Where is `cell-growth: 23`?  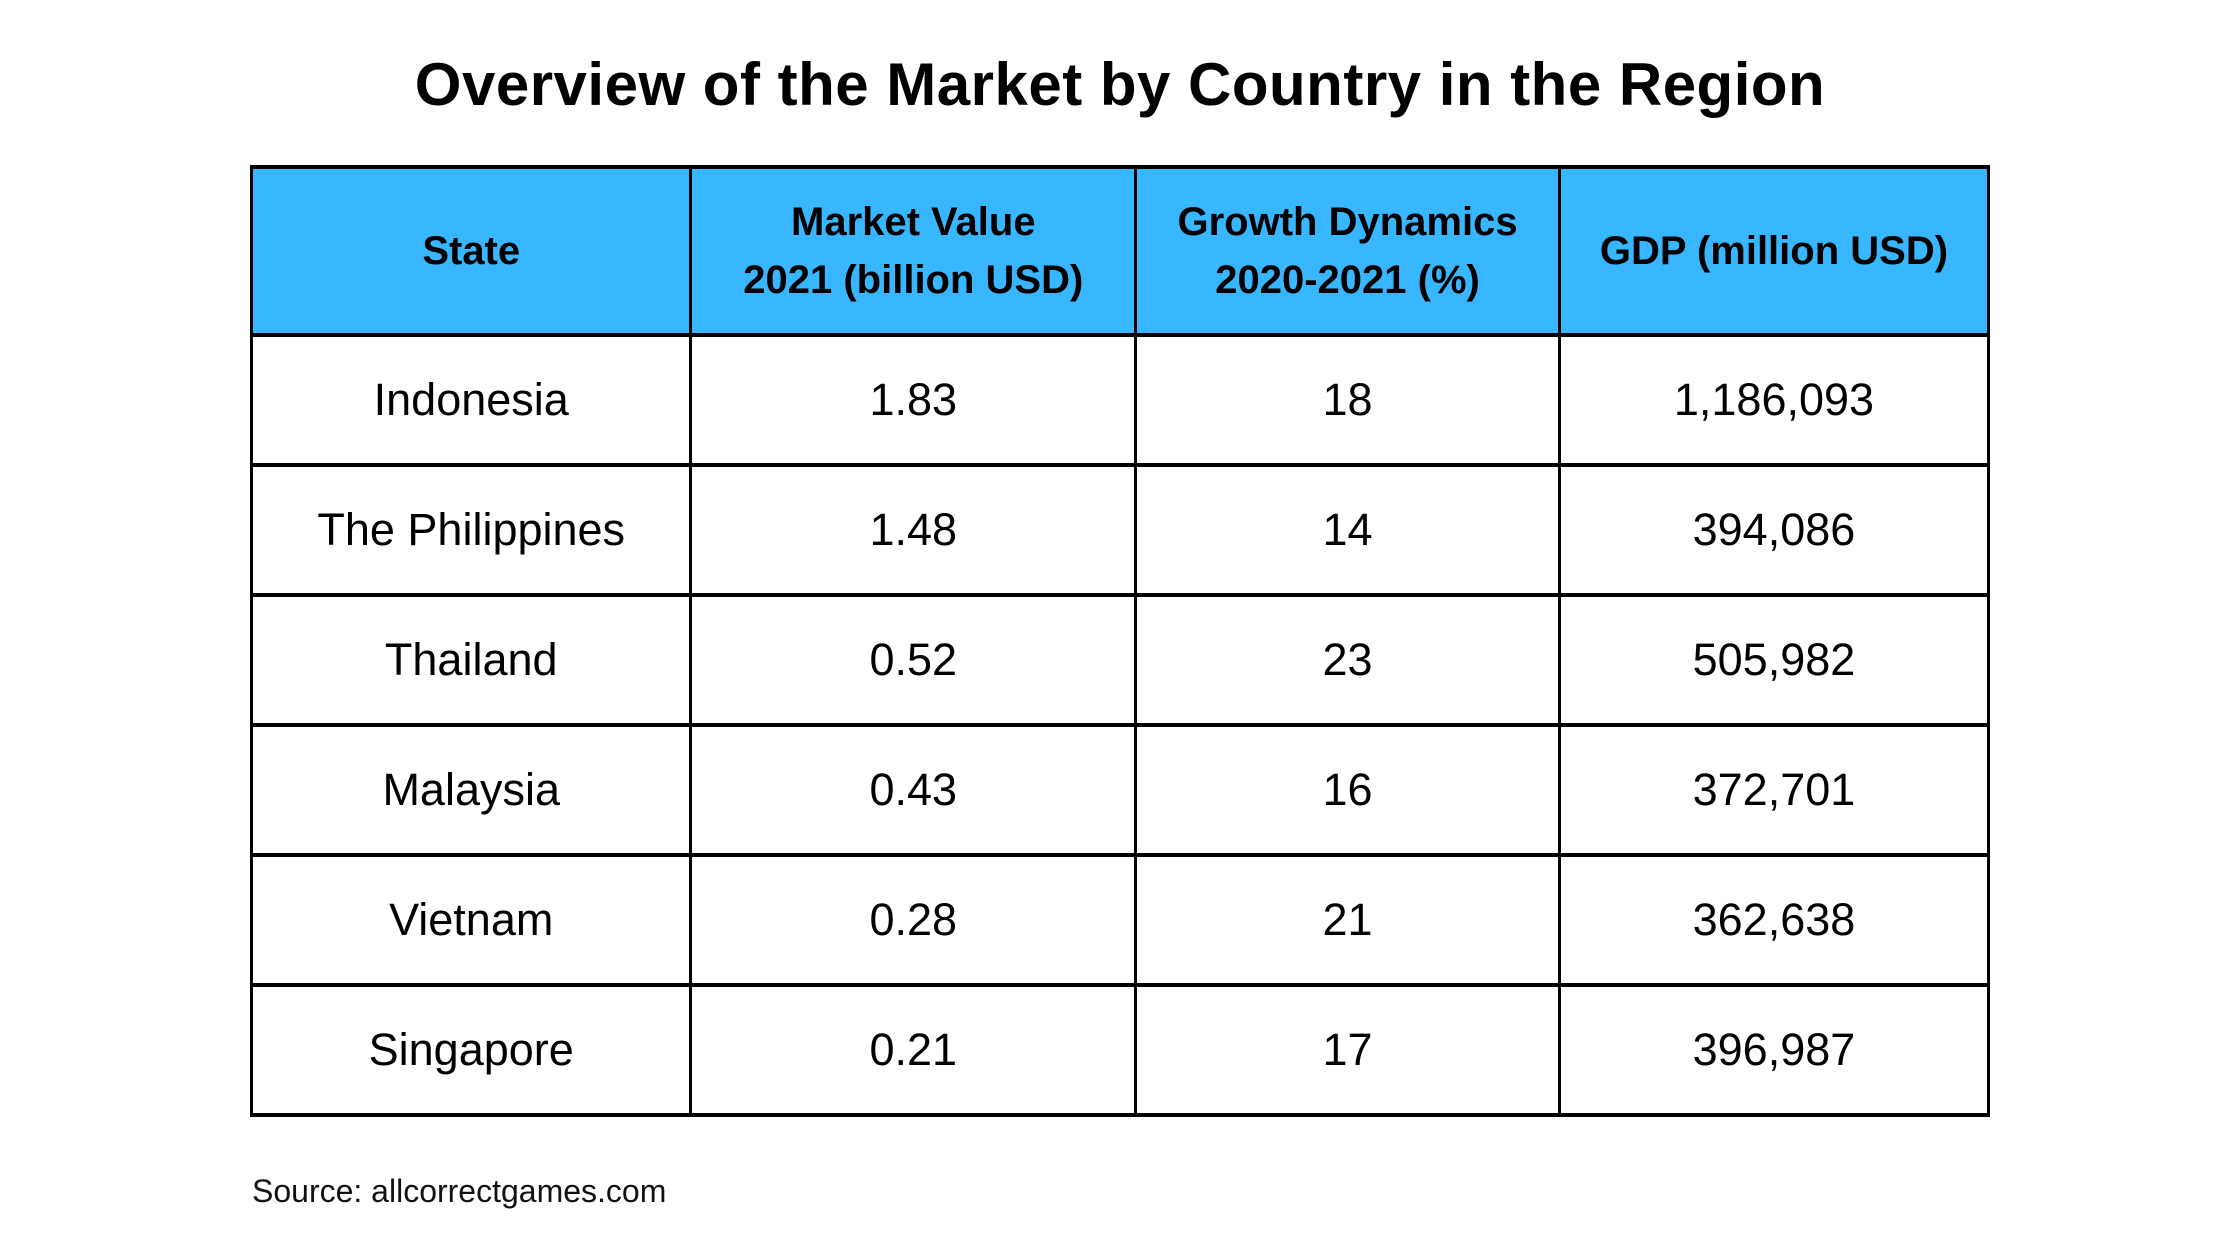 cell-growth: 23 is located at coordinates (1347, 660).